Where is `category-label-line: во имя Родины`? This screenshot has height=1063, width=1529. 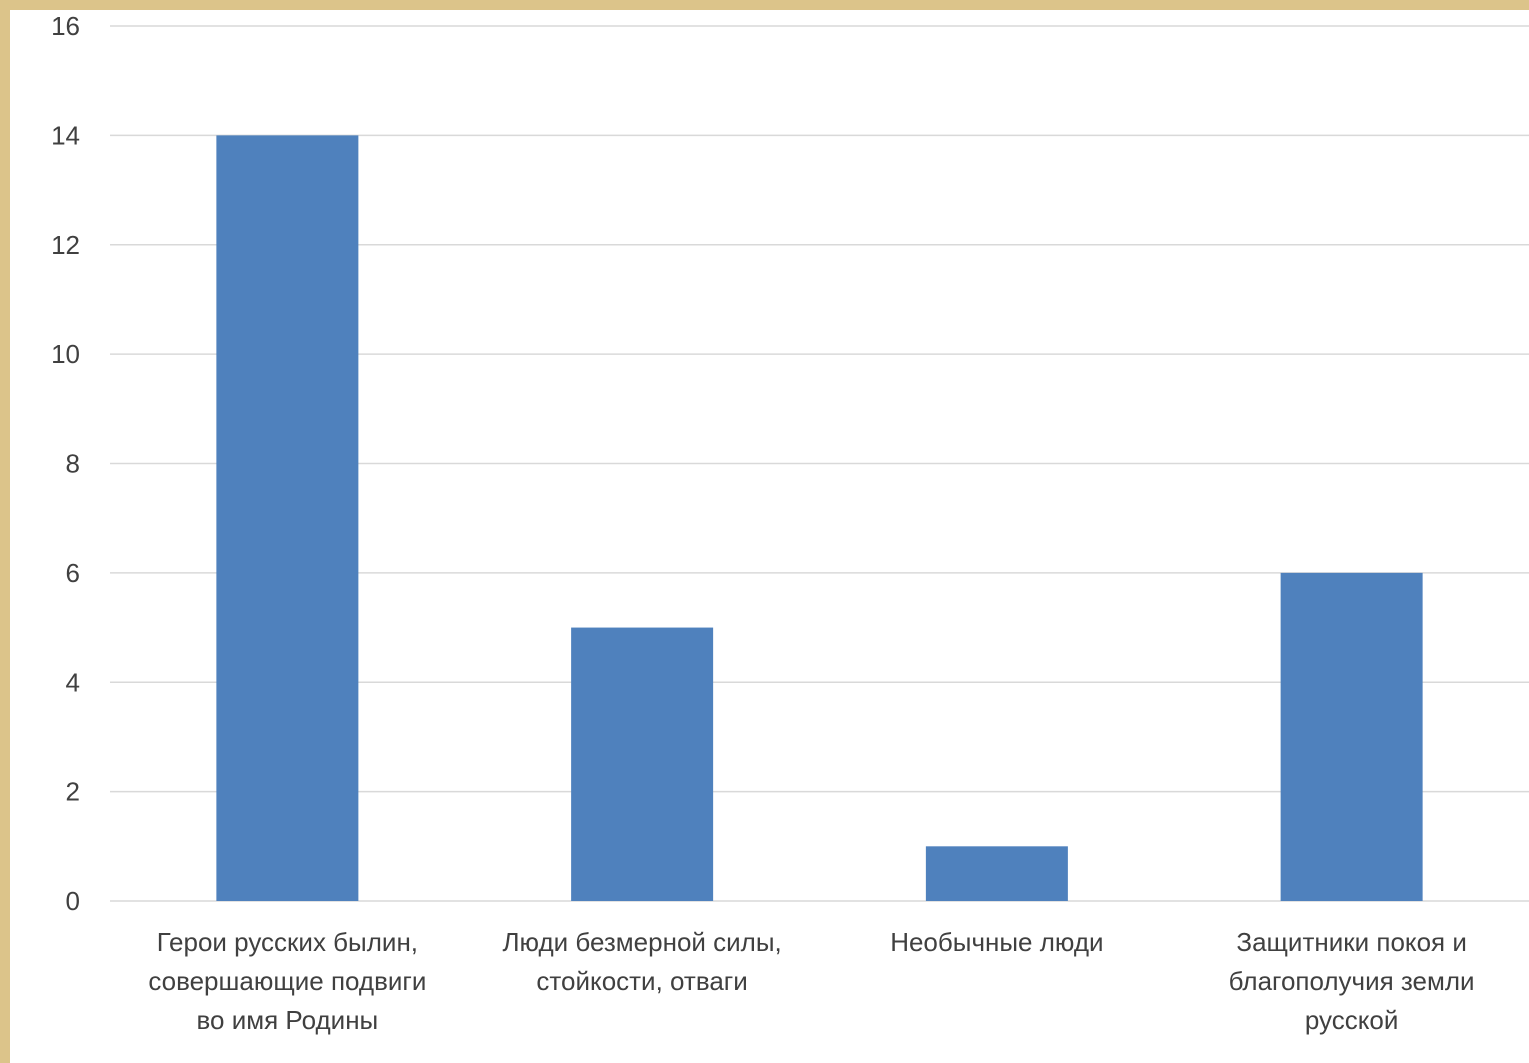 category-label-line: во имя Родины is located at coordinates (288, 1020).